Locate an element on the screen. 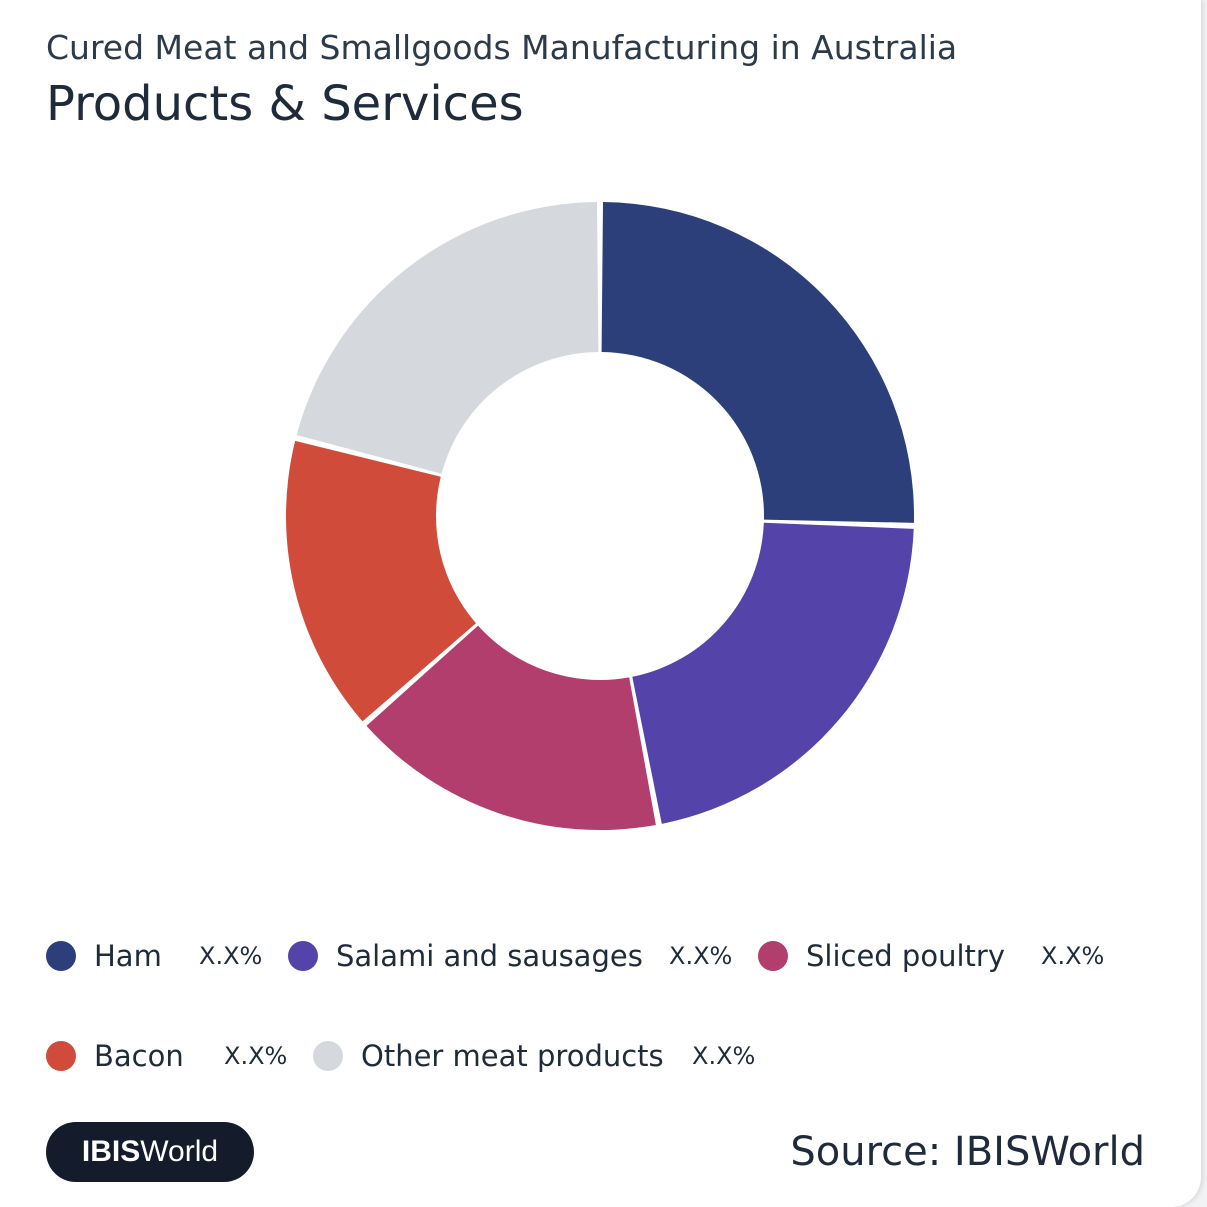 The image size is (1207, 1207). legend-item-salami: Salami and sausages is located at coordinates (465, 956).